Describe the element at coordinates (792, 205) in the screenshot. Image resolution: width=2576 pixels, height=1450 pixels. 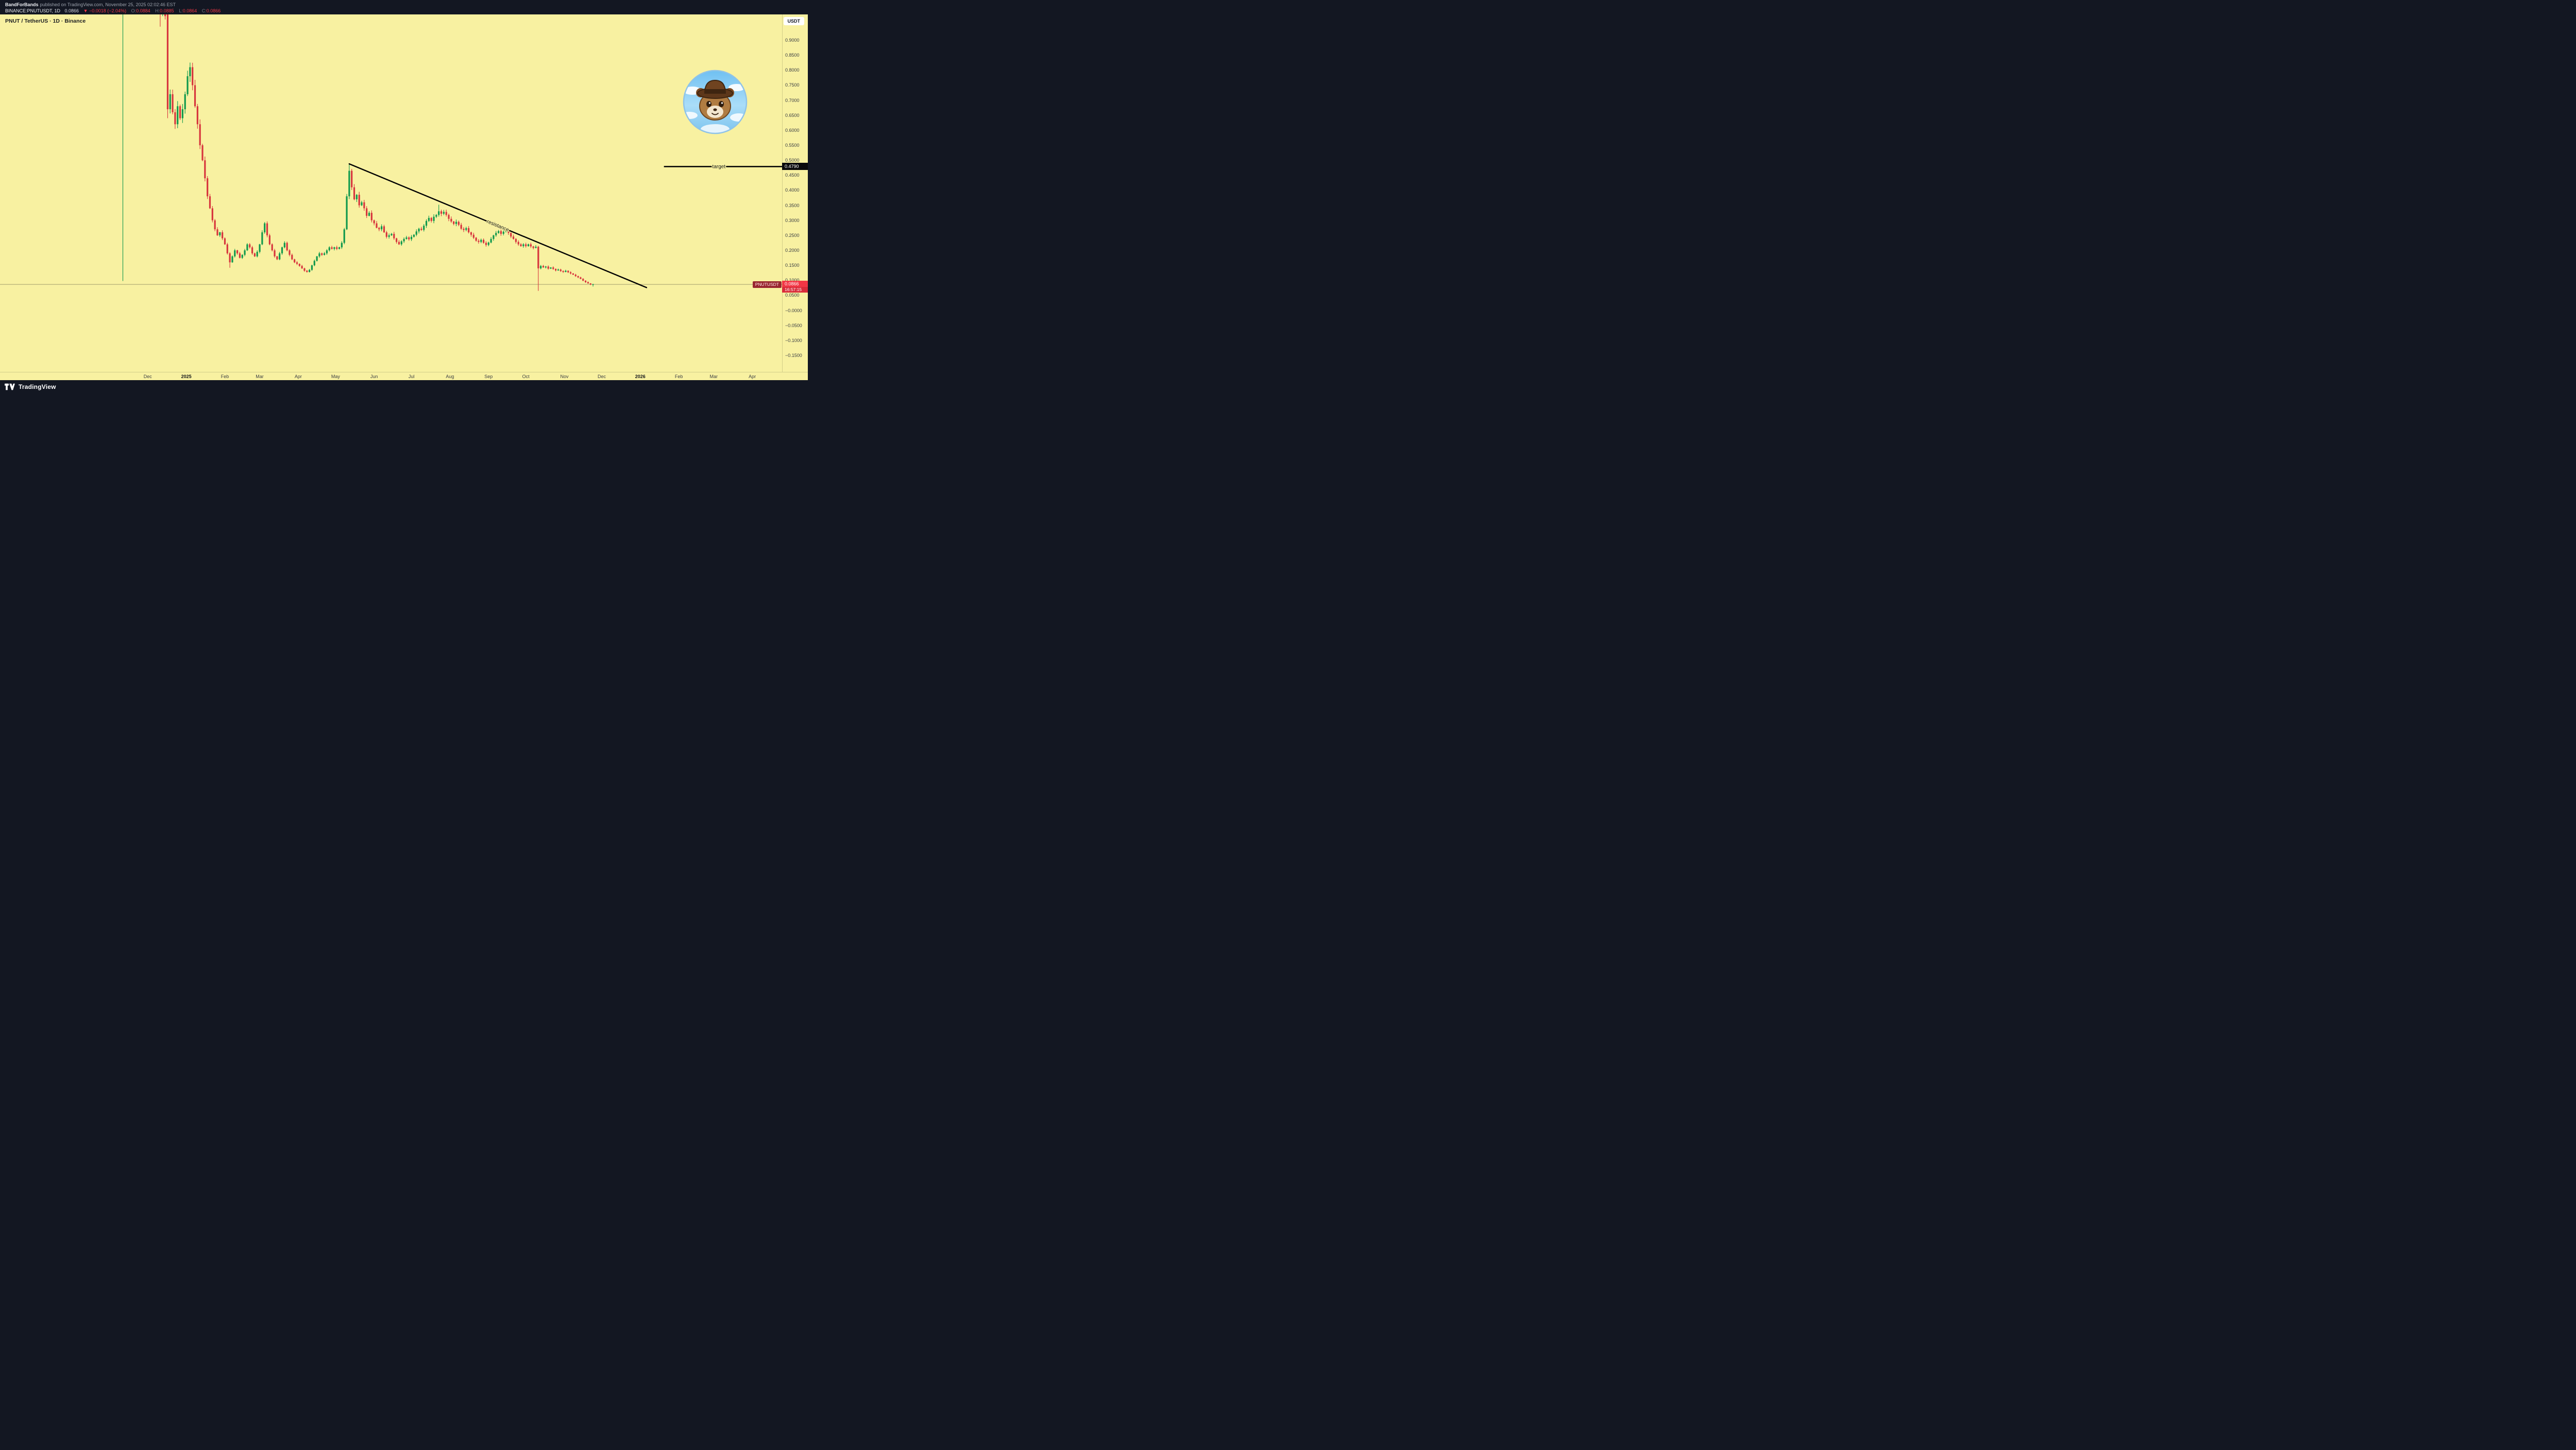
I see `price-tick-label: 0.3500` at that location.